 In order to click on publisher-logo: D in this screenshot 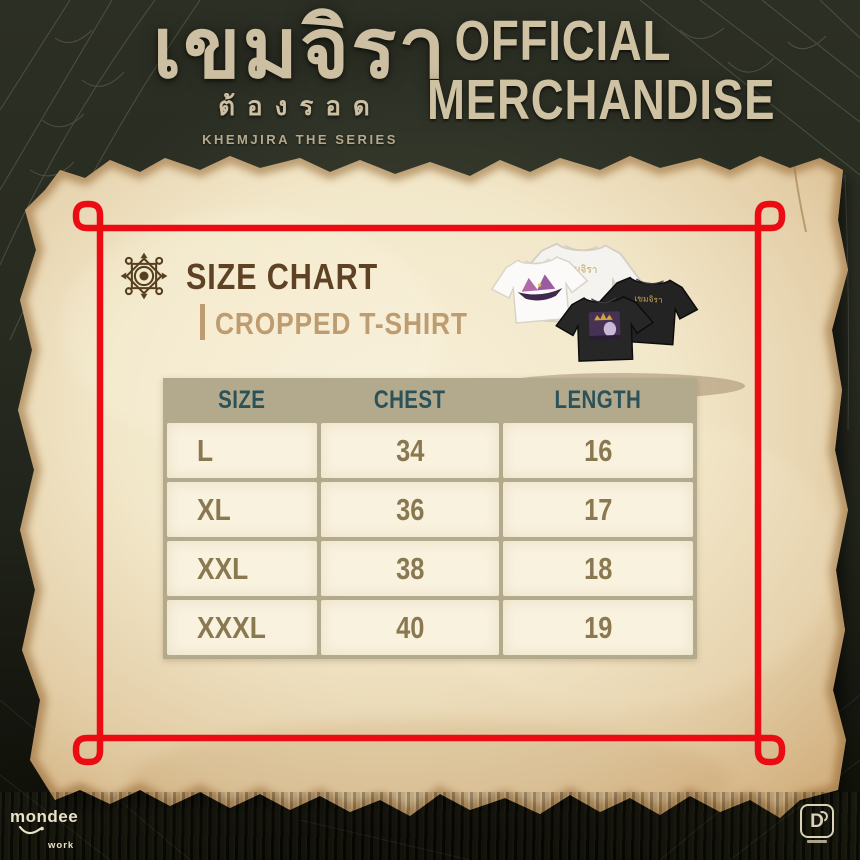, I will do `click(817, 823)`.